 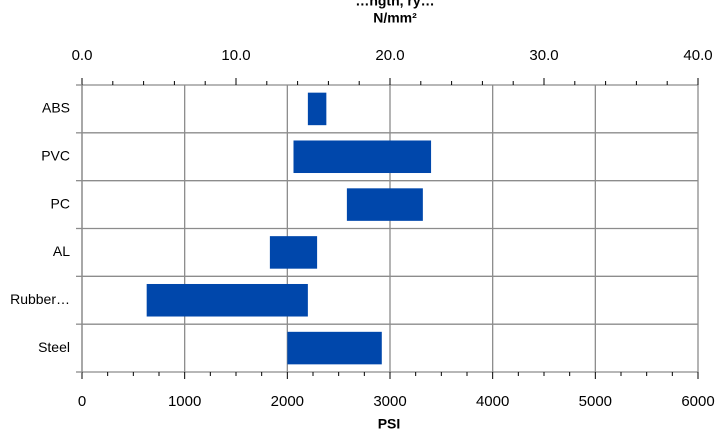 What do you see at coordinates (697, 401) in the screenshot?
I see `bottom-tick-label: 6000` at bounding box center [697, 401].